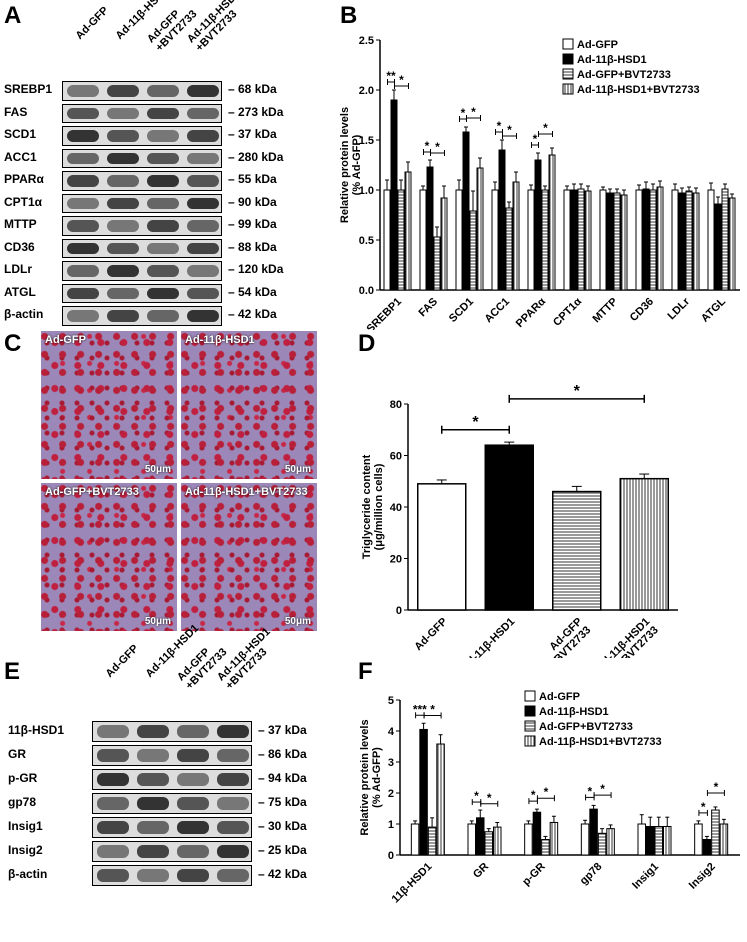 This screenshot has width=747, height=942. I want to click on blot-row-label: SCD1, so click(20, 134).